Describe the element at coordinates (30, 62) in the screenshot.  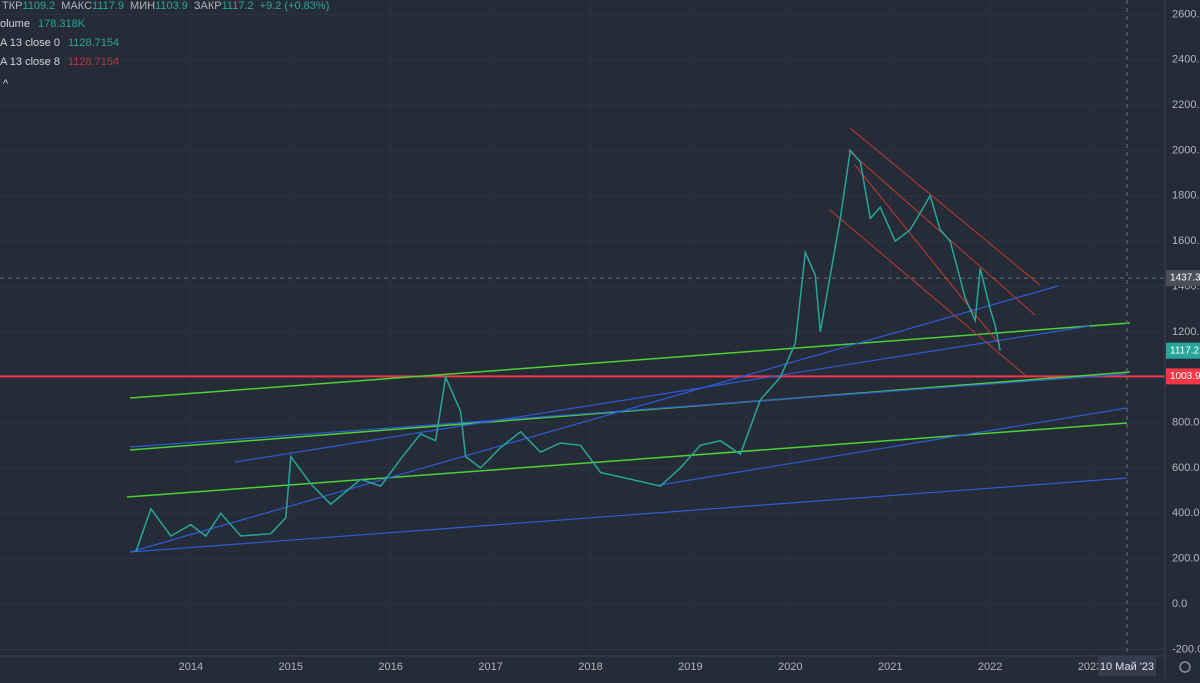
I see `indicator-name: A 13 close 8` at that location.